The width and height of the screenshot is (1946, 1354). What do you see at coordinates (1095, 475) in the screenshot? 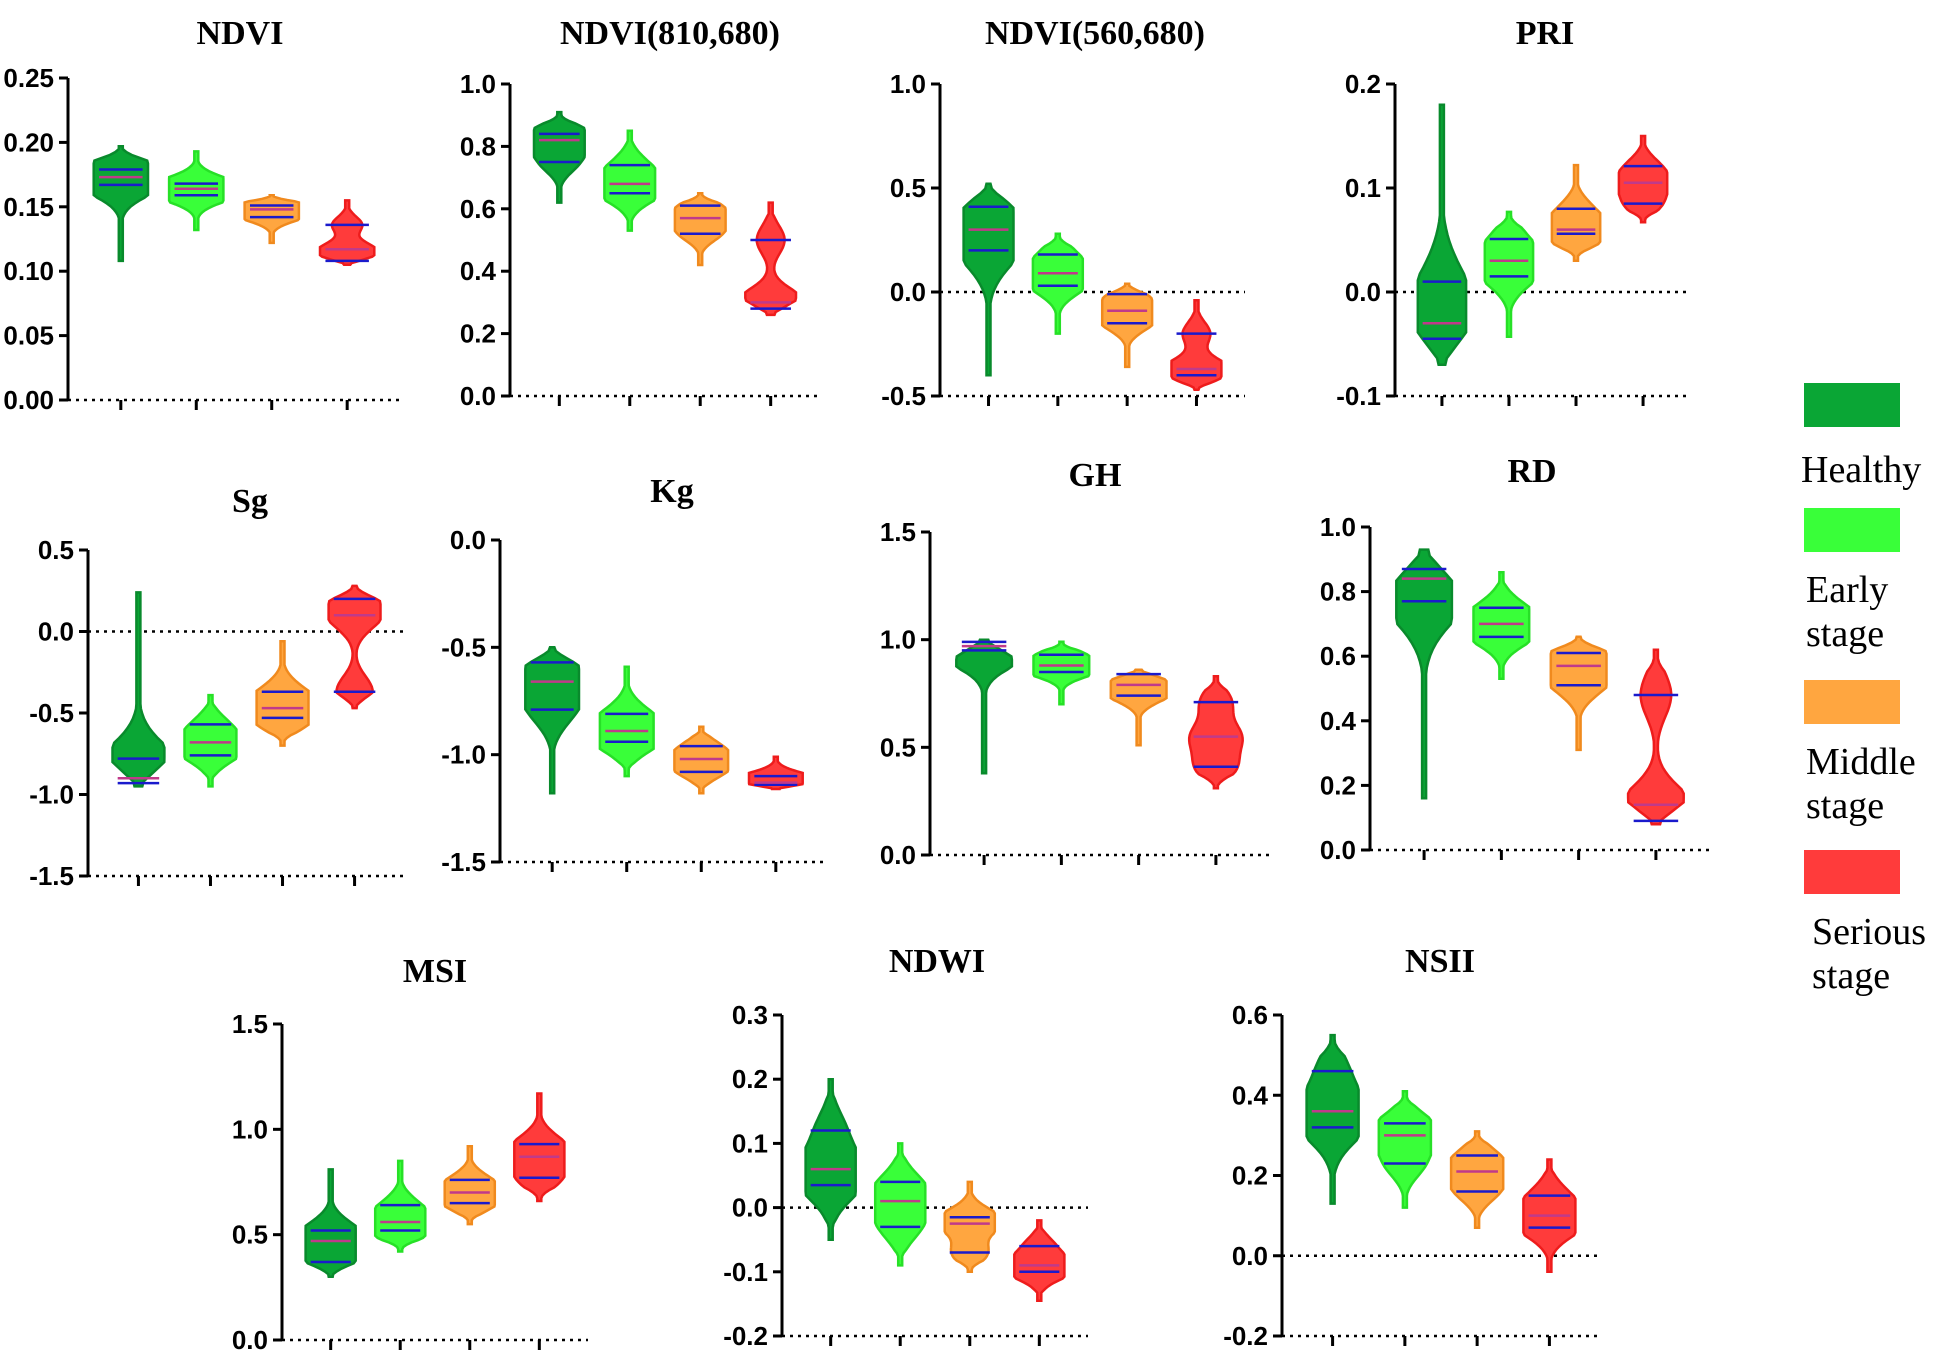
I see `panel-title-gh: GH` at bounding box center [1095, 475].